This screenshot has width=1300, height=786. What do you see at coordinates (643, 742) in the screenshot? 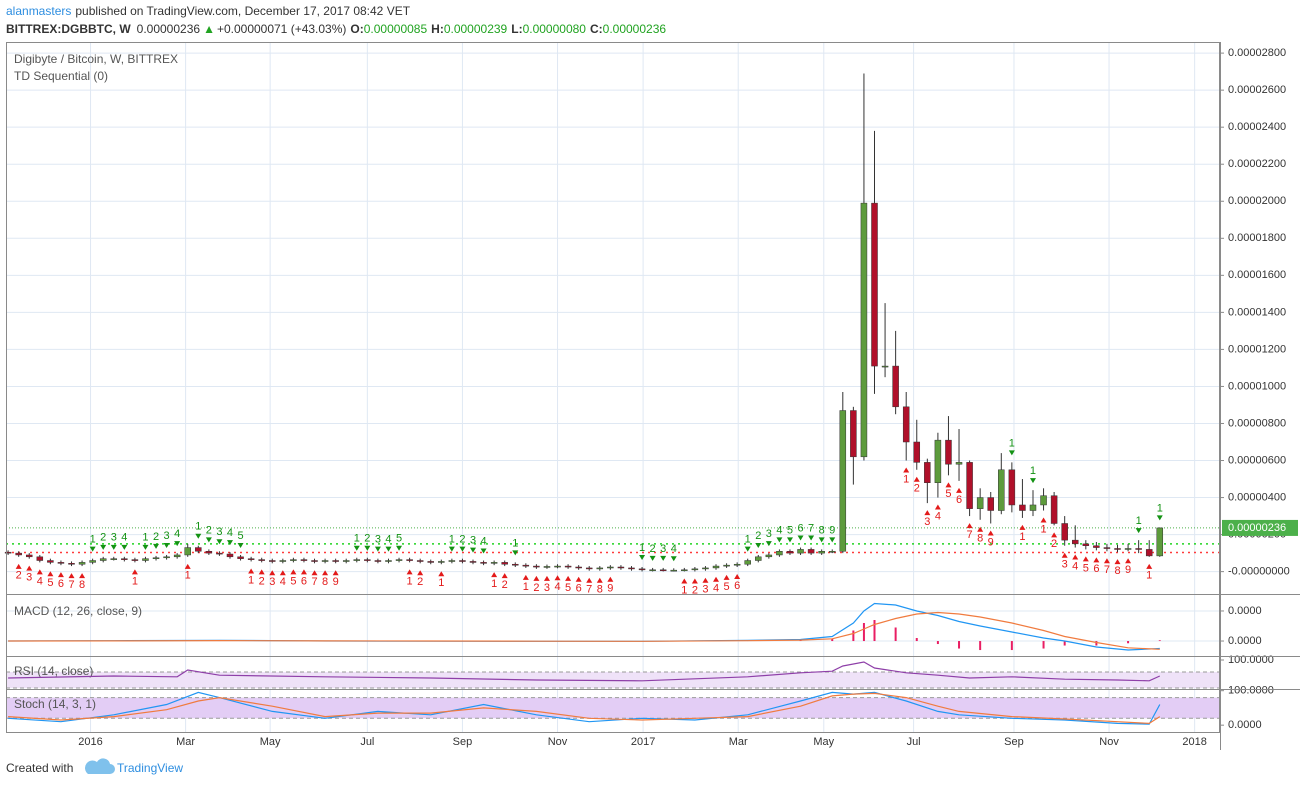
I see `x-tick-label: 2017` at bounding box center [643, 742].